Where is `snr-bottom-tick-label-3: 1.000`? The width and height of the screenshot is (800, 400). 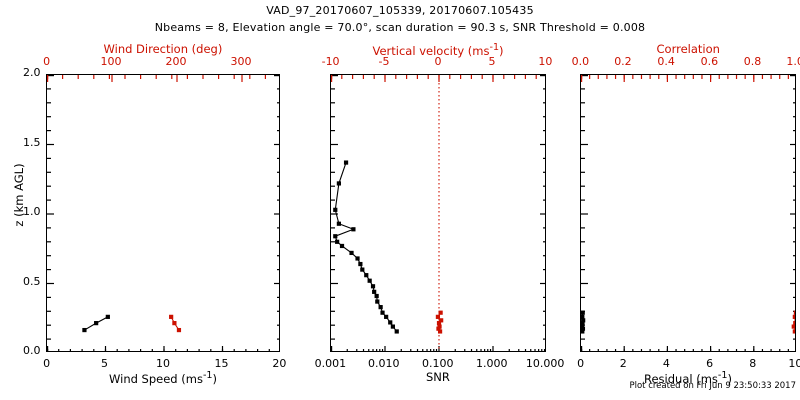 snr-bottom-tick-label-3: 1.000 is located at coordinates (492, 363).